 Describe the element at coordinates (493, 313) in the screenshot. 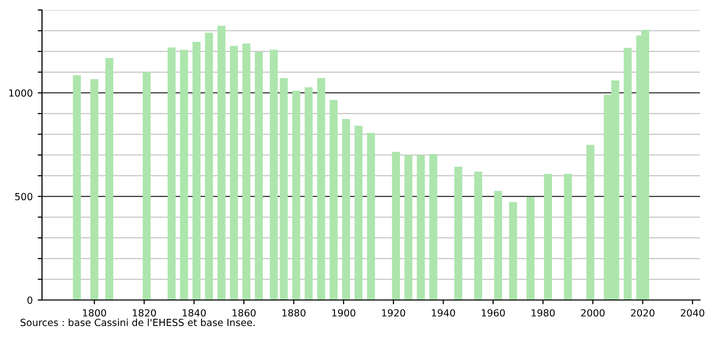

I see `x-tick-label: 1960` at that location.